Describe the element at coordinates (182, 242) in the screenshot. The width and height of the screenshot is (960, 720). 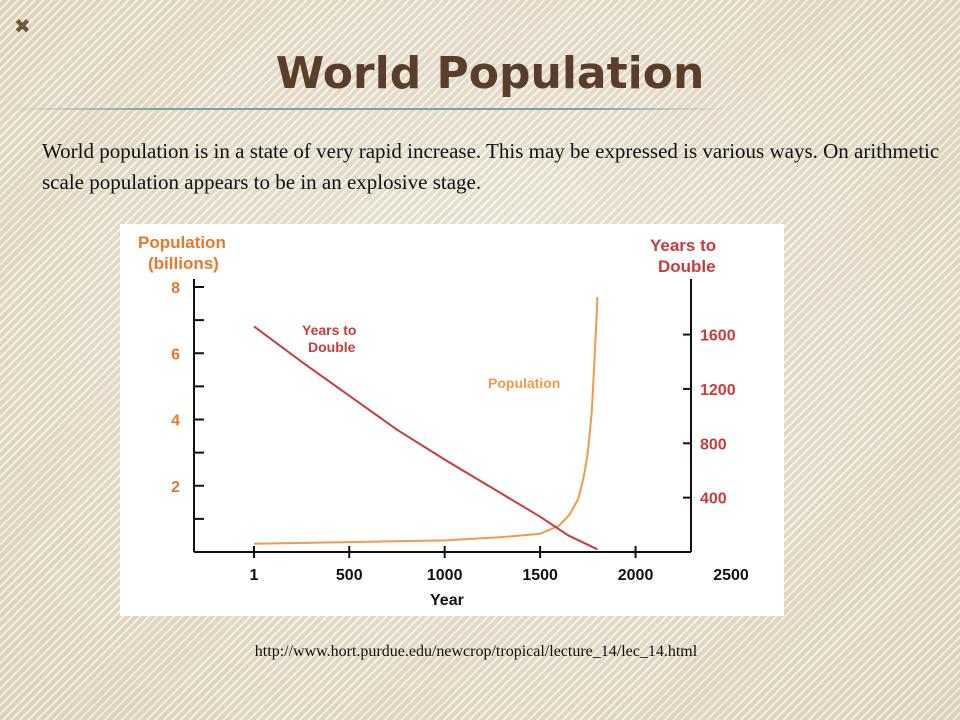
I see `left-axis-title-line1: Population` at that location.